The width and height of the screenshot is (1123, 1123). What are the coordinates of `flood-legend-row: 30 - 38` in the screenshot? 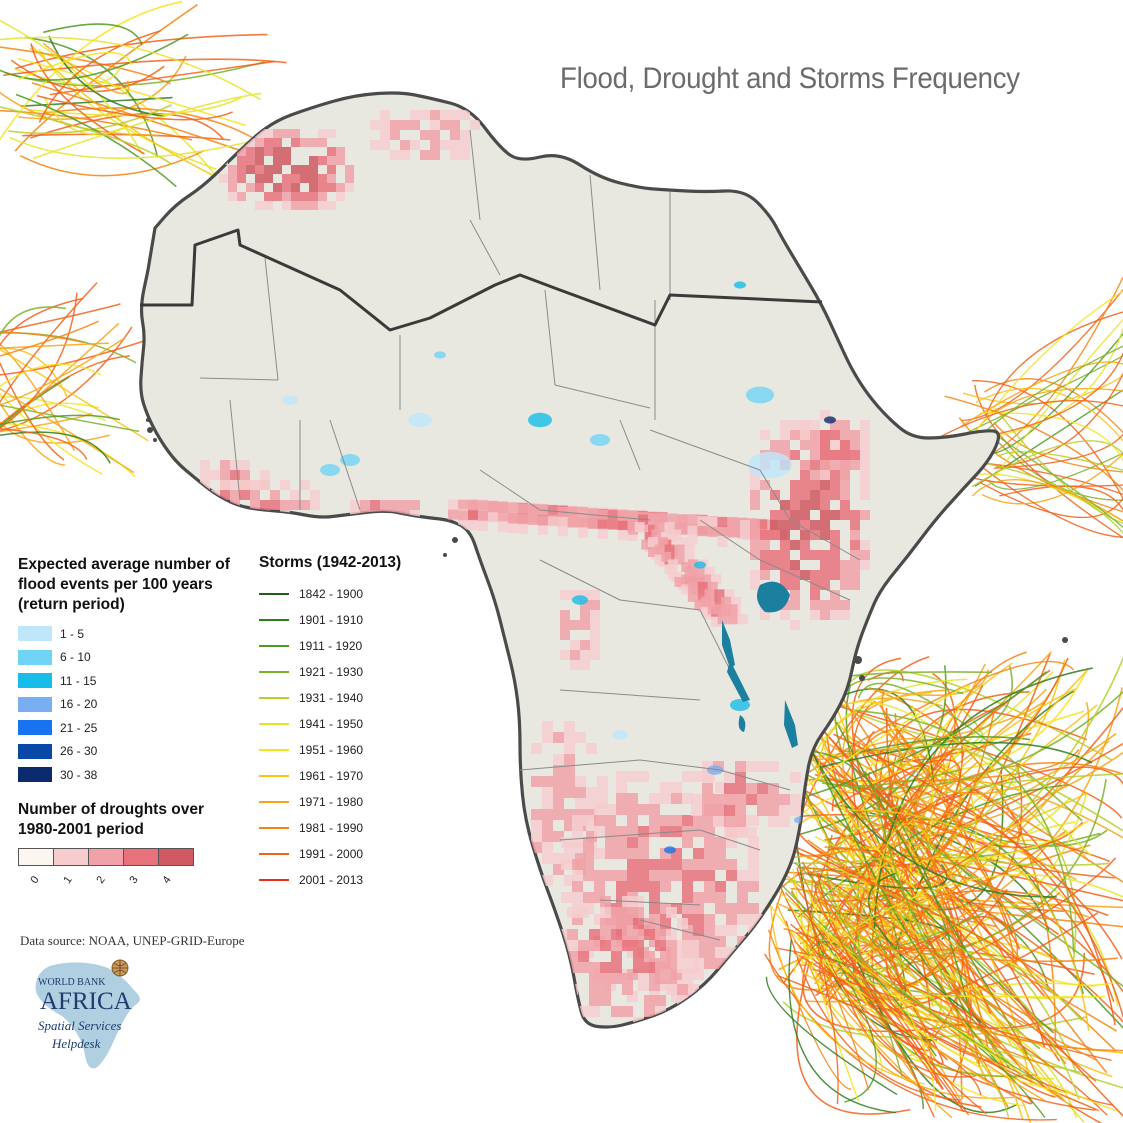 It's located at (57, 775).